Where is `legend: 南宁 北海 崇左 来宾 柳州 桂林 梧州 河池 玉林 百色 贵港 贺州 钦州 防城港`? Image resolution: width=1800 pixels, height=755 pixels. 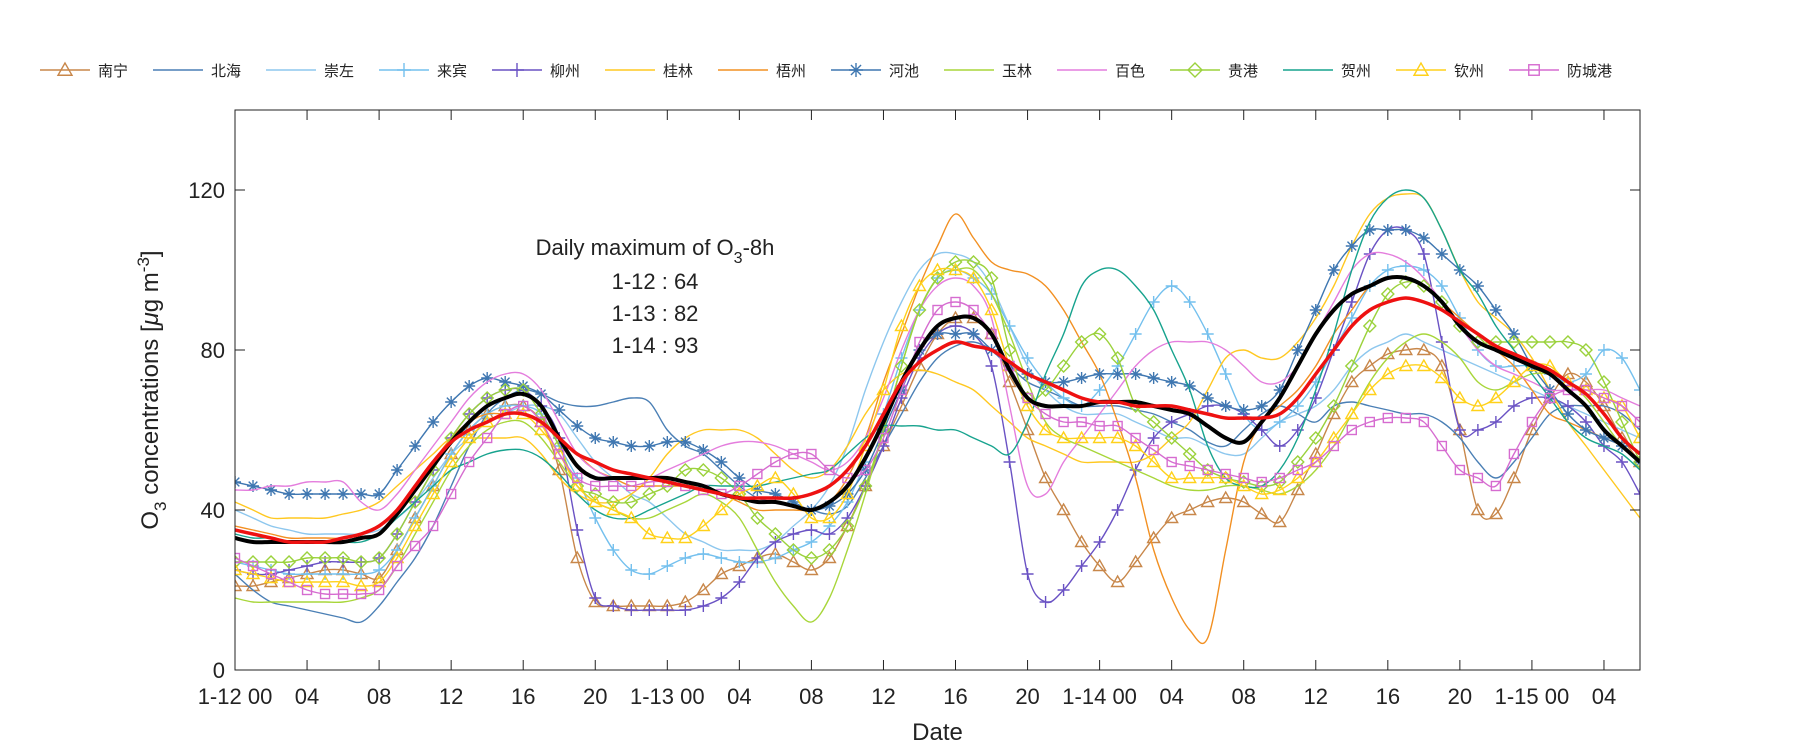 legend: 南宁 北海 崇左 来宾 柳州 桂林 梧州 河池 玉林 百色 贵港 贺州 钦州 防城港 is located at coordinates (826, 70).